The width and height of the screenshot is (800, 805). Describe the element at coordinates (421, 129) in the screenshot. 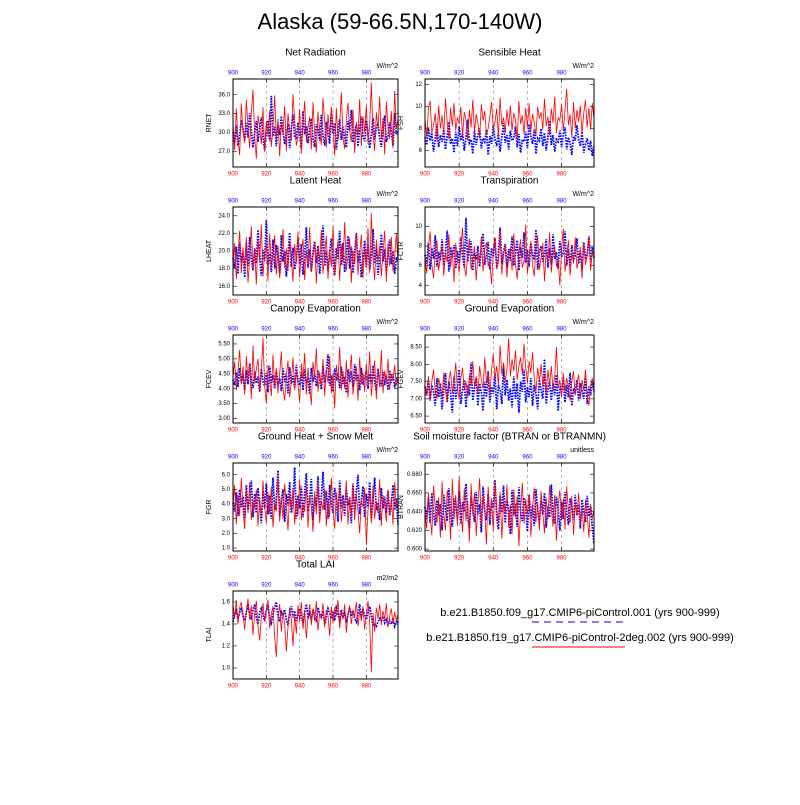

I see `y-tick-label: 8` at that location.